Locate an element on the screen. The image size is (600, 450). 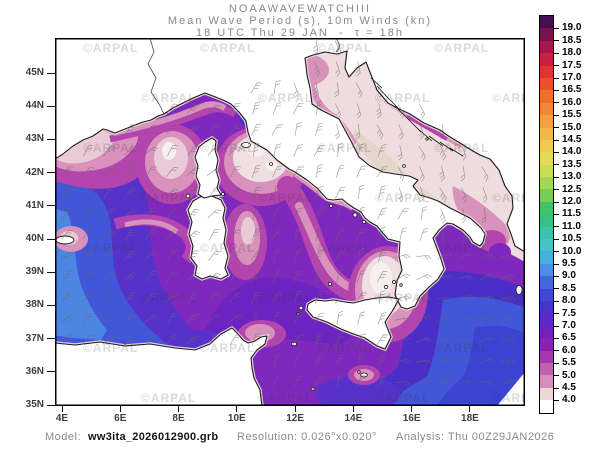
colorbar-label: 11.5 is located at coordinates (571, 214).